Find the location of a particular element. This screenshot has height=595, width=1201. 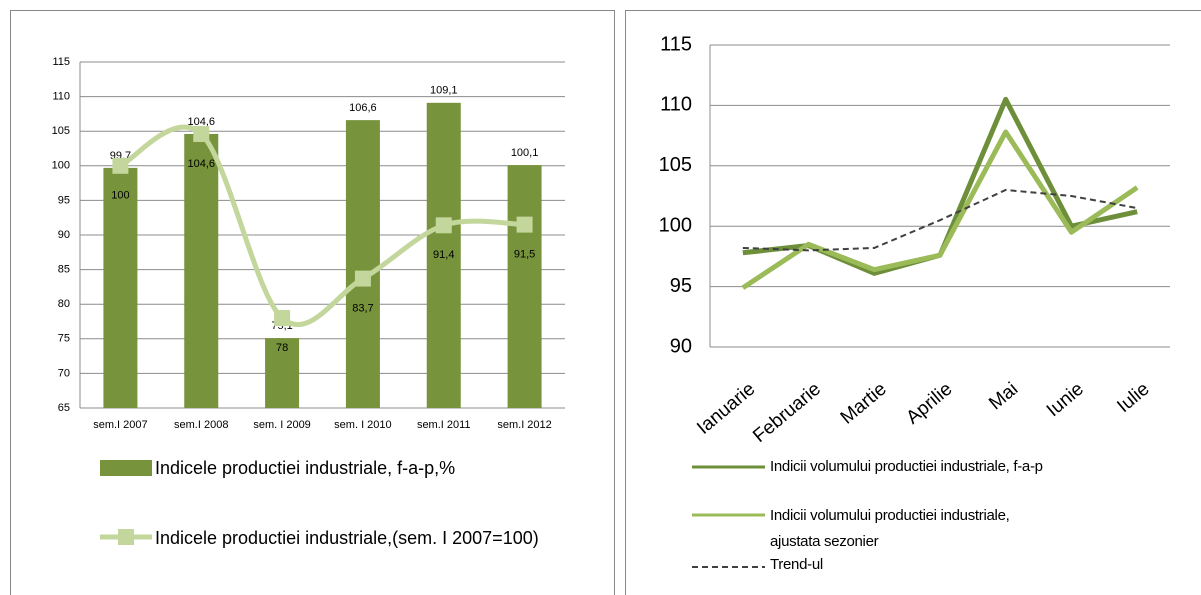

y-tick-label: 80 is located at coordinates (64, 304).